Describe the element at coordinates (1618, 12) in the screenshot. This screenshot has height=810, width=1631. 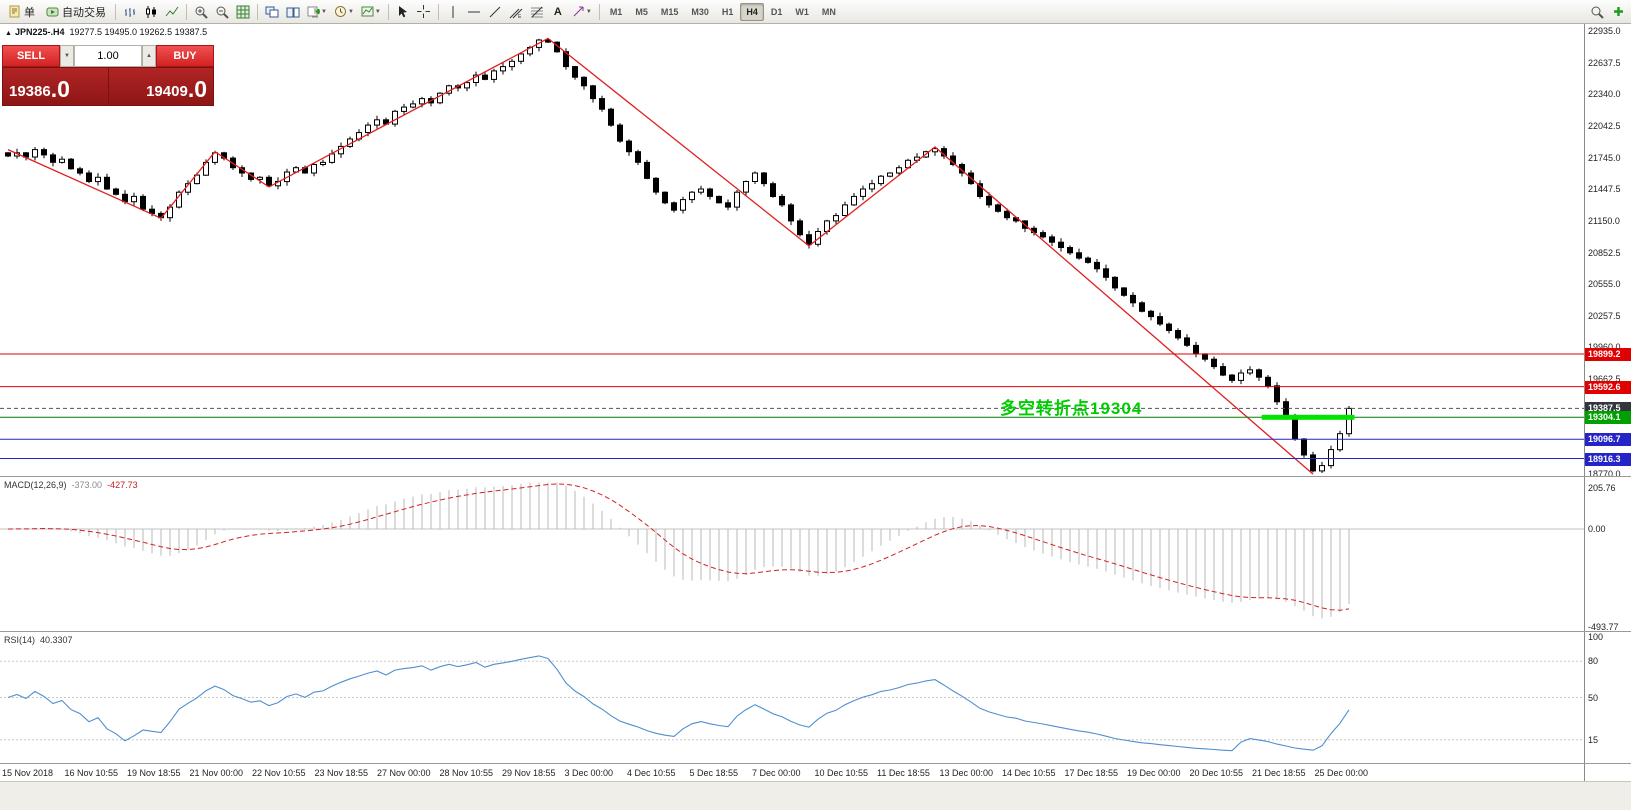
I see `add-chart-icon` at that location.